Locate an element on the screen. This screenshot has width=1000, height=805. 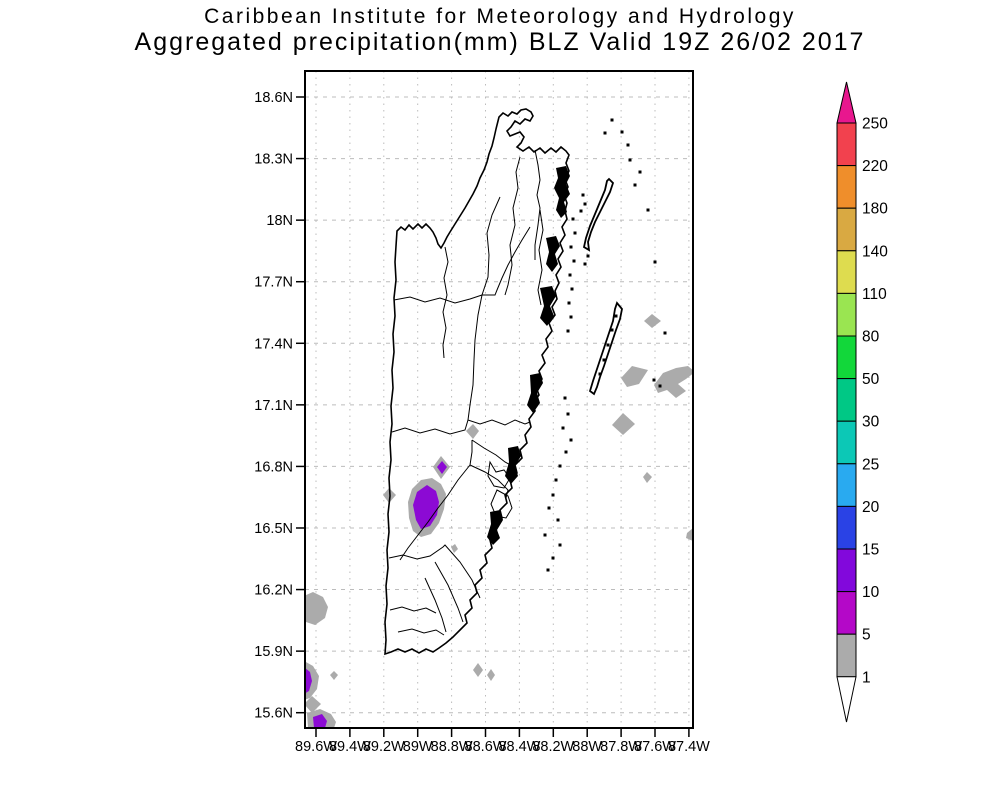
colorbar-tick-label: 80 is located at coordinates (871, 337).